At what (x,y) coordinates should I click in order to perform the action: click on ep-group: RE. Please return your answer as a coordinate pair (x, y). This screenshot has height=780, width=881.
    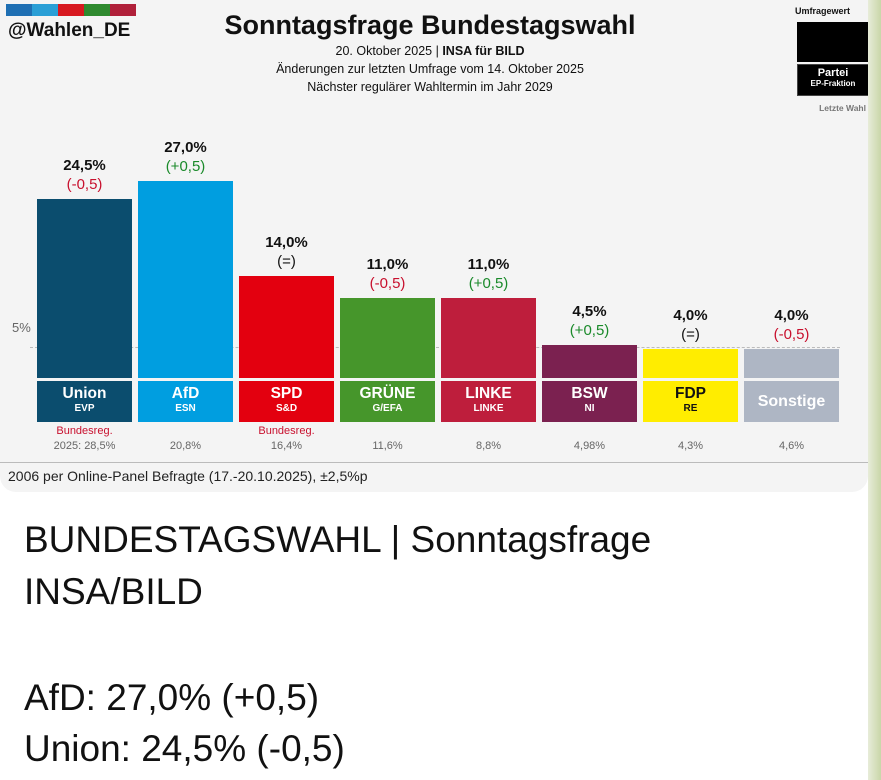
    Looking at the image, I should click on (690, 408).